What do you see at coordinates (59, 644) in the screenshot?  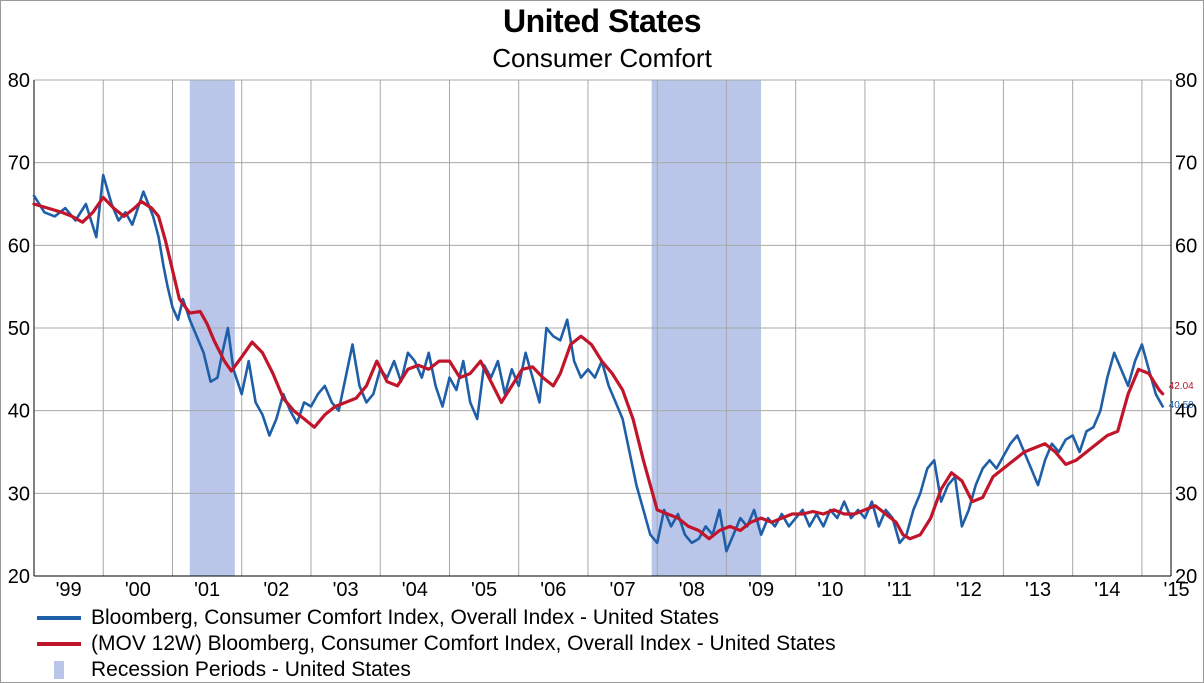 I see `legend-swatch-red-line` at bounding box center [59, 644].